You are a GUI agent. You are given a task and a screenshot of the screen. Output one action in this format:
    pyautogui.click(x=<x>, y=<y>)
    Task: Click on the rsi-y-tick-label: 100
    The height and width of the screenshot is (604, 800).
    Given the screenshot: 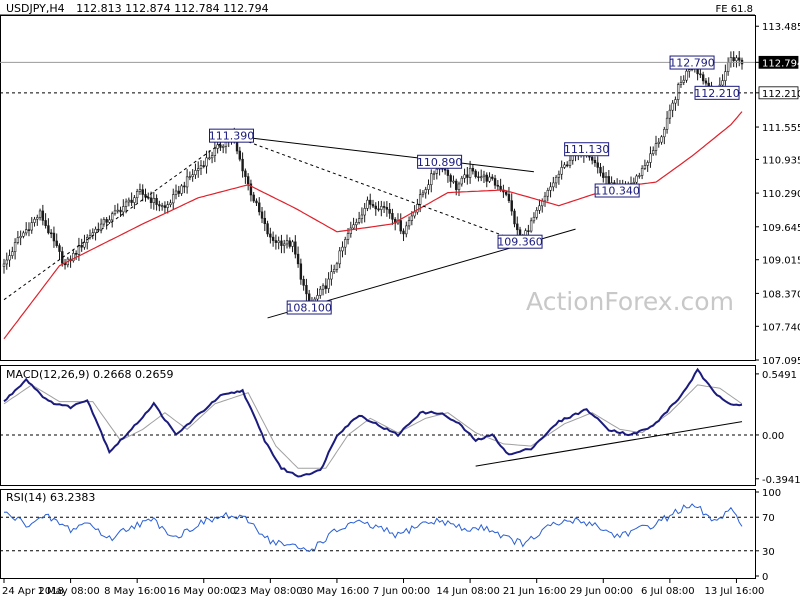 What is the action you would take?
    pyautogui.click(x=771, y=493)
    